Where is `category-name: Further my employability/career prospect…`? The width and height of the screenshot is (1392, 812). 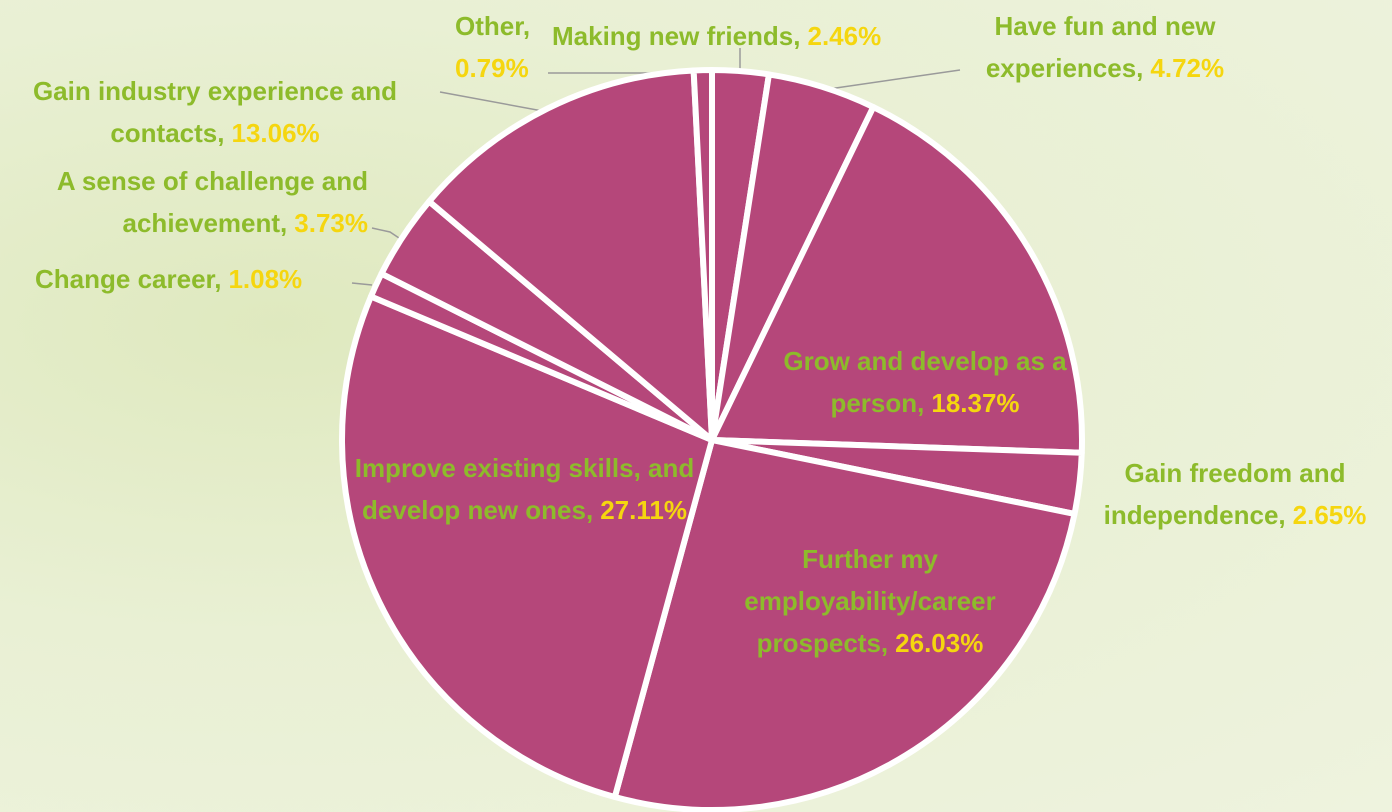 category-name: Further my employability/career prospect… is located at coordinates (870, 601).